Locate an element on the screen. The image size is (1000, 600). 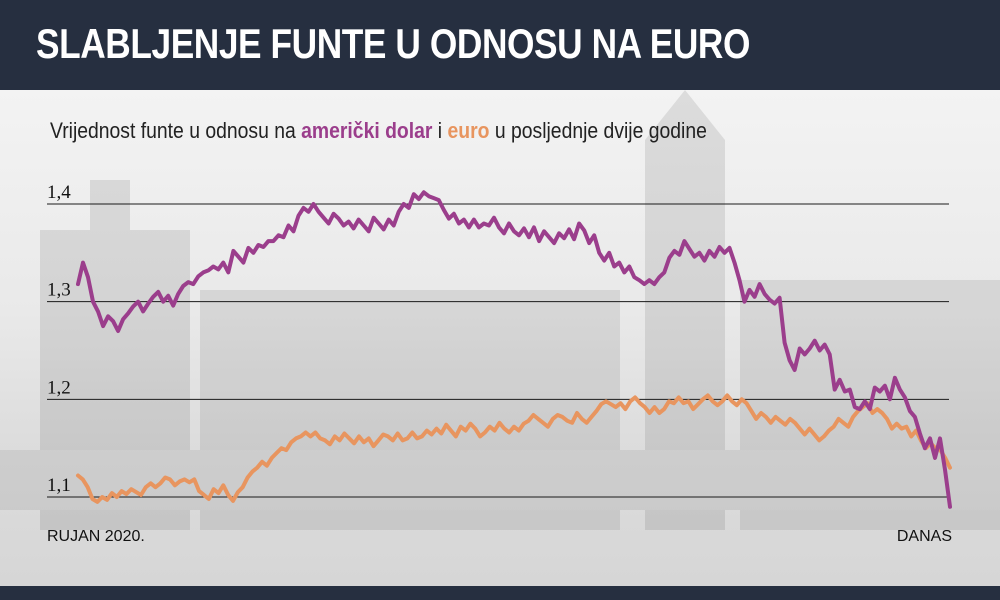
y-tick-label: 1,3 is located at coordinates (59, 290).